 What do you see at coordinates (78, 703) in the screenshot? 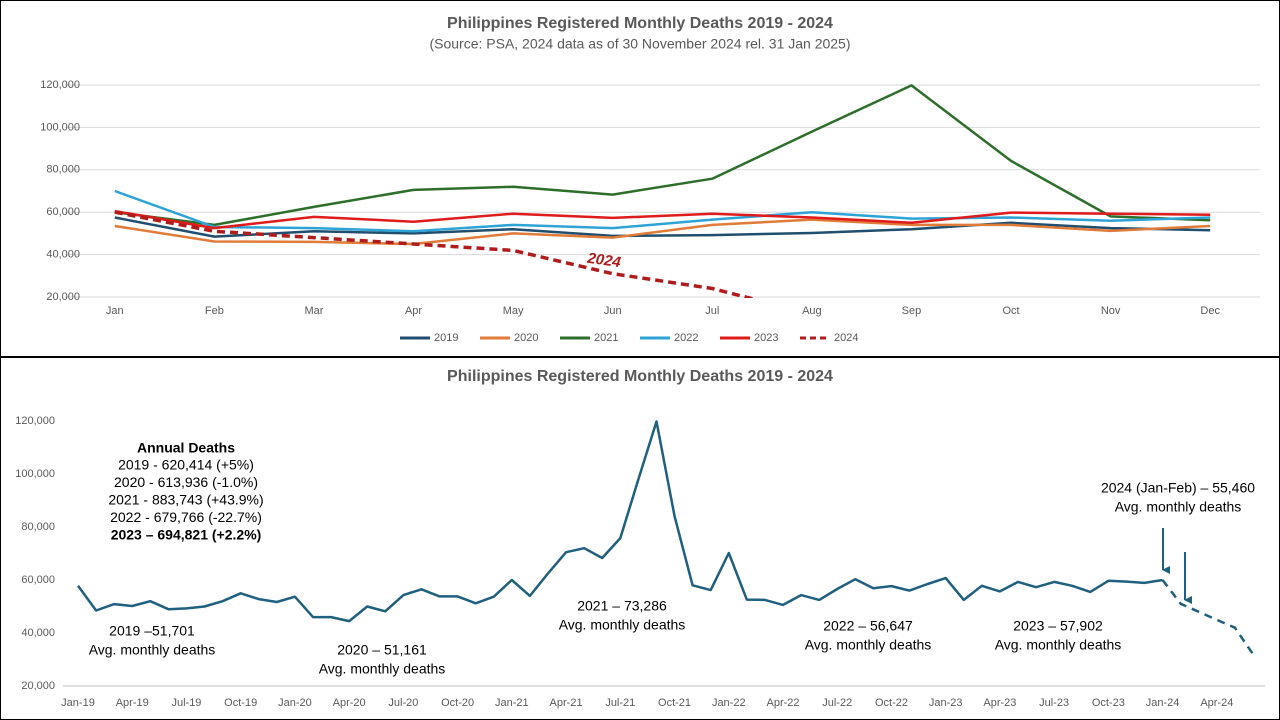
I see `x-tick-label: Jan-19` at bounding box center [78, 703].